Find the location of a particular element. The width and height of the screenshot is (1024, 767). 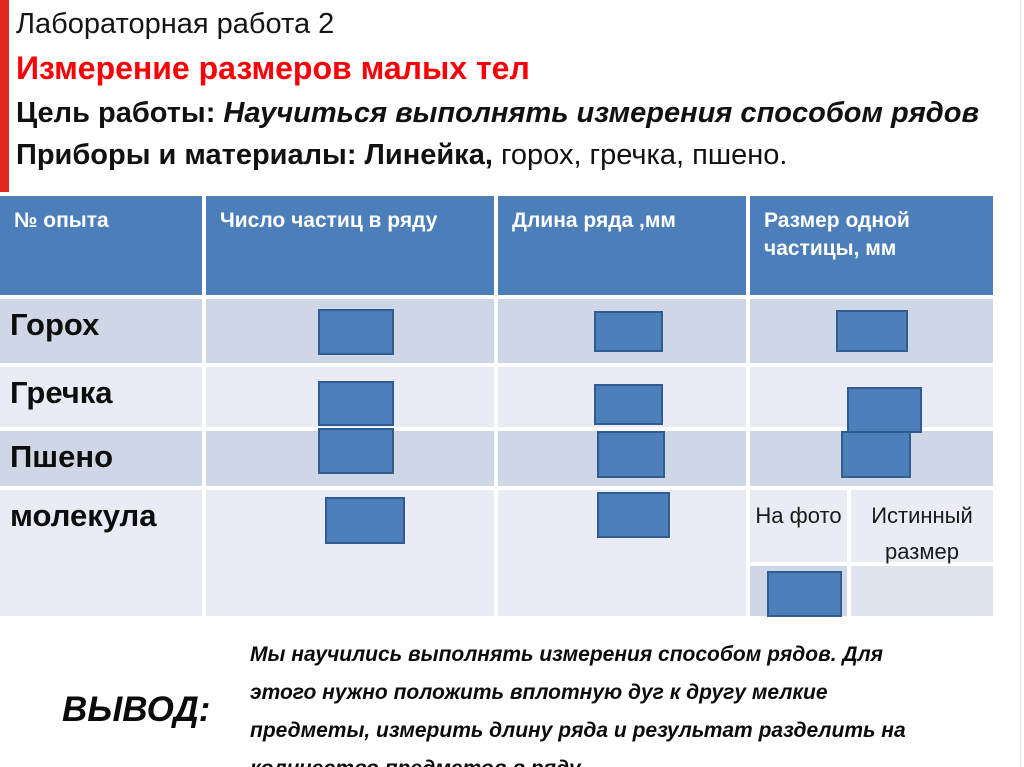

conclusion-label: ВЫВОД: is located at coordinates (136, 709).